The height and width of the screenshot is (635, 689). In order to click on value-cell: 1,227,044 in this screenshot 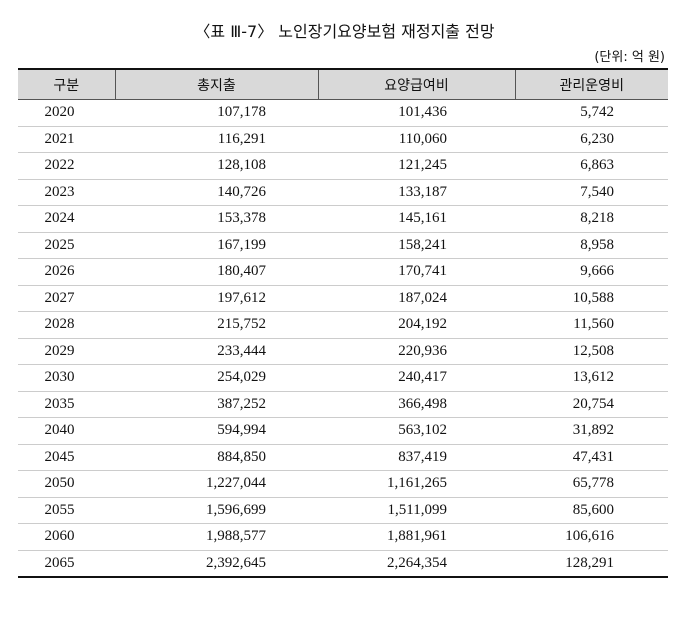, I will do `click(216, 484)`.